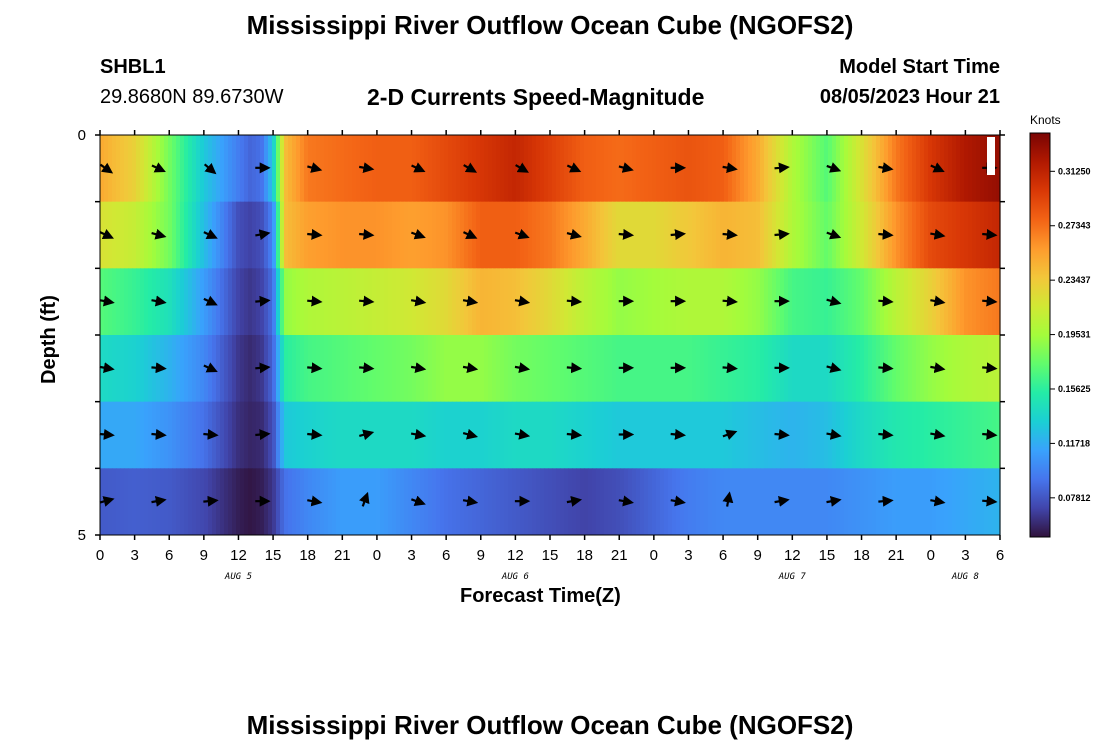 This screenshot has width=1100, height=750. Describe the element at coordinates (688, 555) in the screenshot. I see `x-tick-label: 3` at that location.